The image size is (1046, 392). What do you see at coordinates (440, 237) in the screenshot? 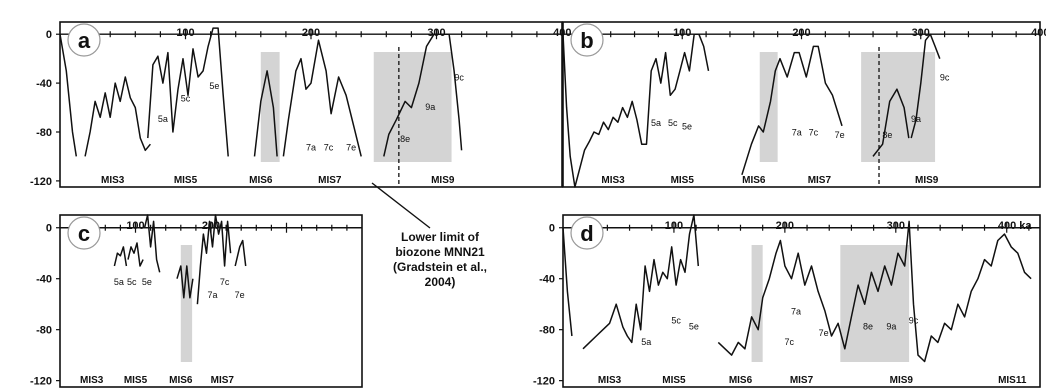
I see `annotation-line-1: Lower limit of` at bounding box center [440, 237].